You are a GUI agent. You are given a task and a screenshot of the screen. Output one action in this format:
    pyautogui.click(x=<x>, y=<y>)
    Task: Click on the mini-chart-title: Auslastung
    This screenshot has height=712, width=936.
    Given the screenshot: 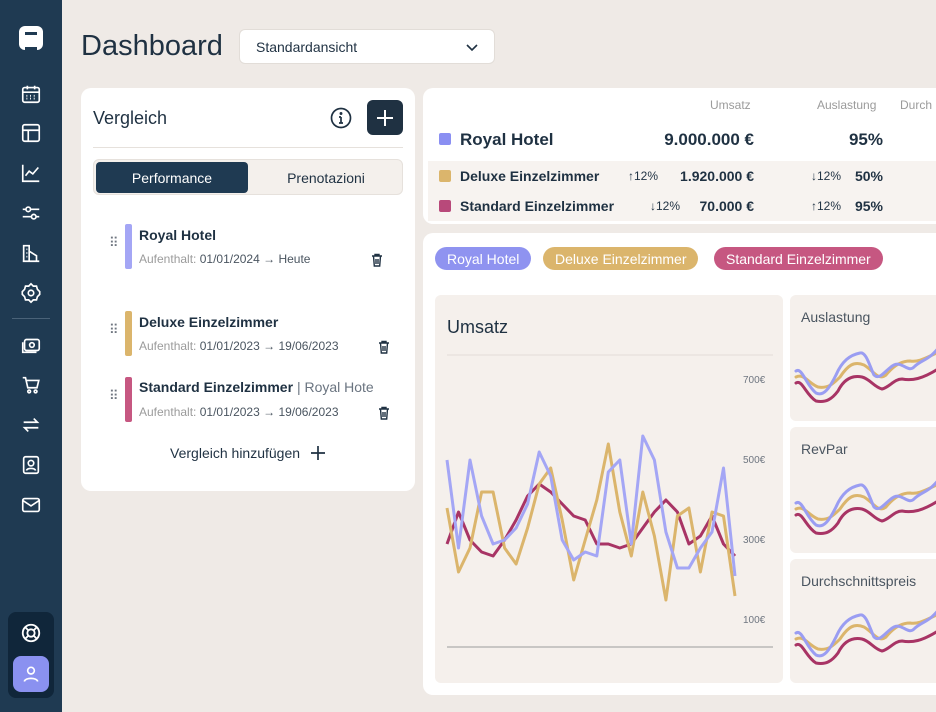 What is the action you would take?
    pyautogui.click(x=836, y=317)
    